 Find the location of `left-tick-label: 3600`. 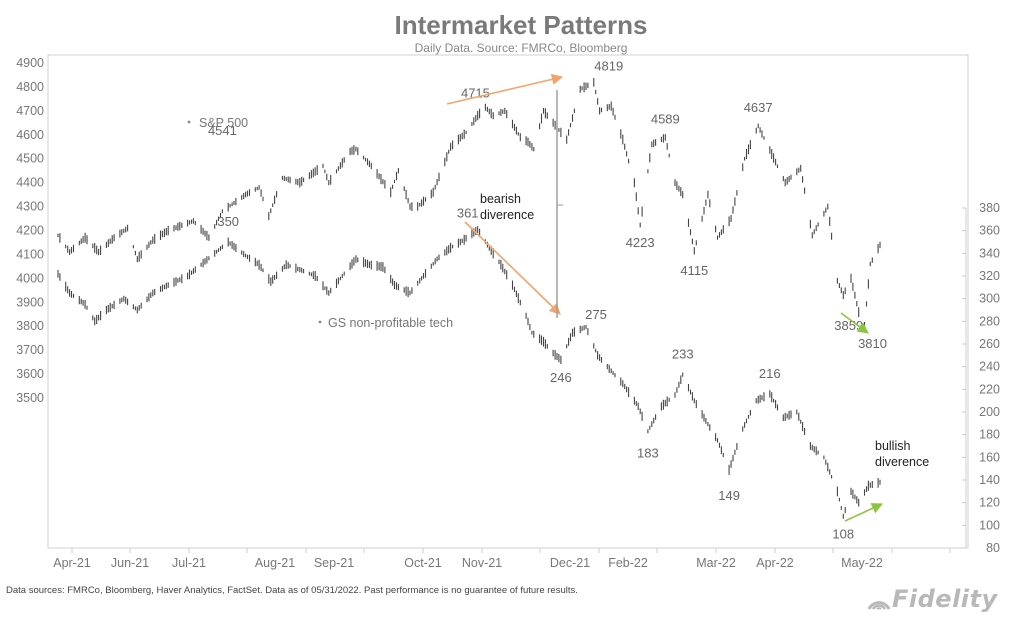

left-tick-label: 3600 is located at coordinates (30, 374).